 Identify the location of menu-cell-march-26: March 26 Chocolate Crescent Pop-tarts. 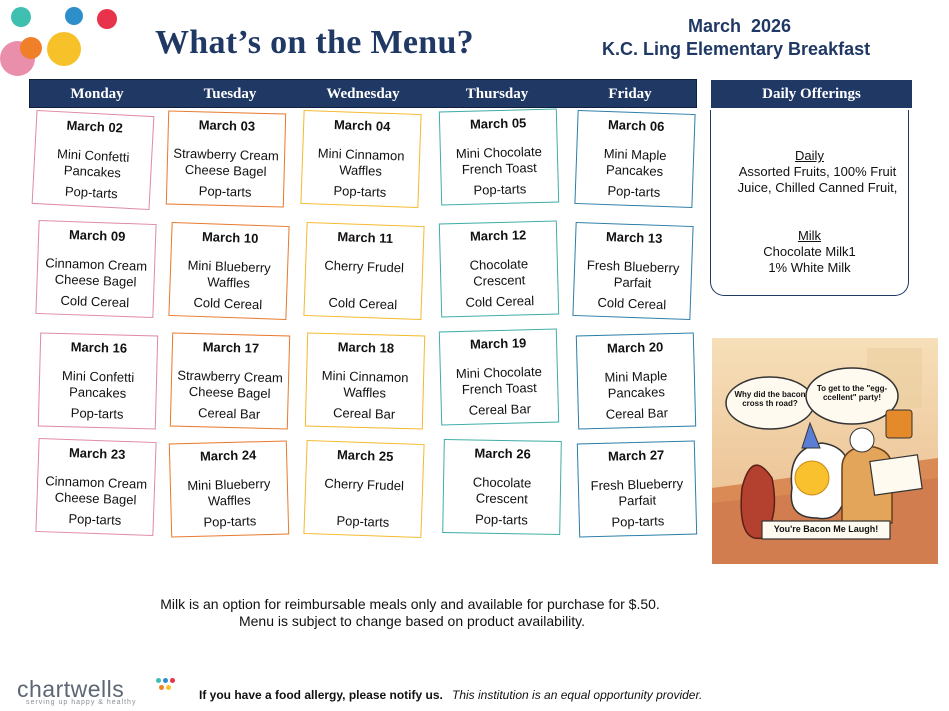
(502, 487).